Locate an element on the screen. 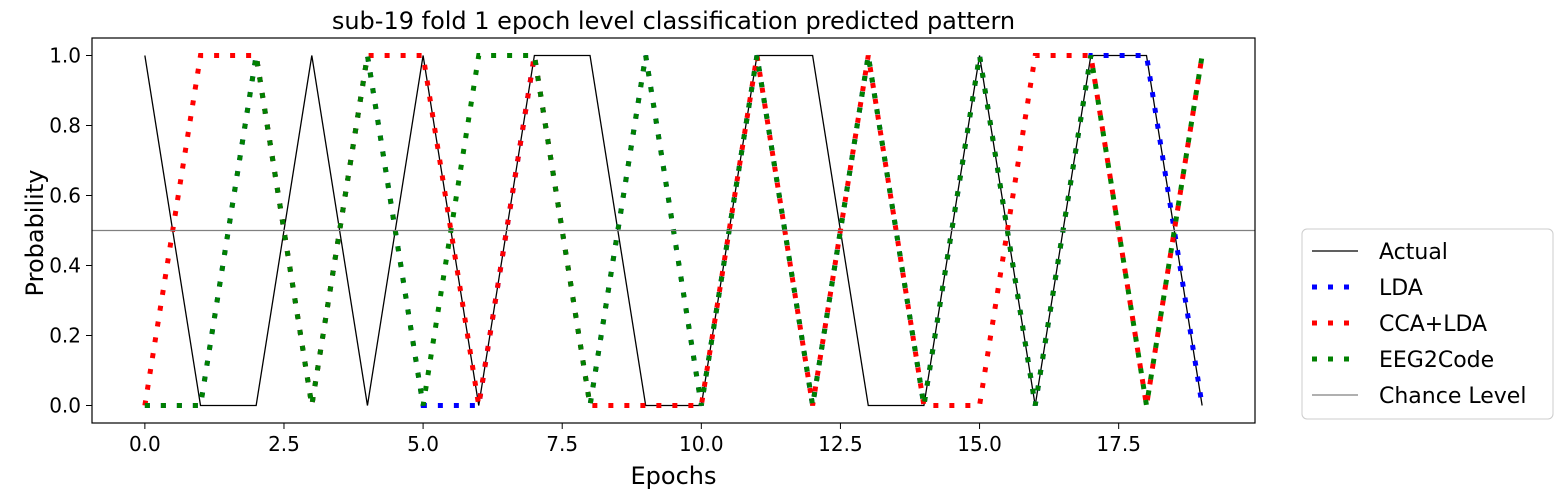  x-tick-label: 5.0 is located at coordinates (423, 444).